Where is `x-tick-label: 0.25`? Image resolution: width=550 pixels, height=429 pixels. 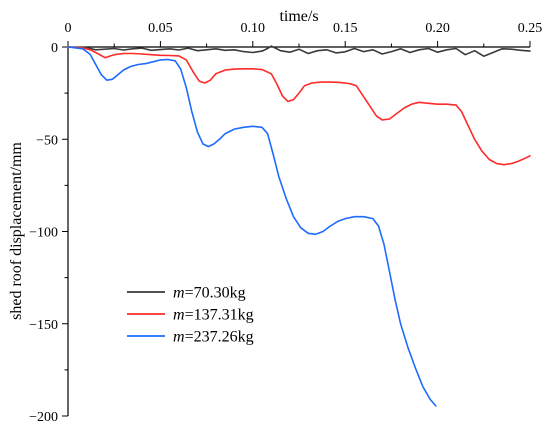
x-tick-label: 0.25 is located at coordinates (530, 28).